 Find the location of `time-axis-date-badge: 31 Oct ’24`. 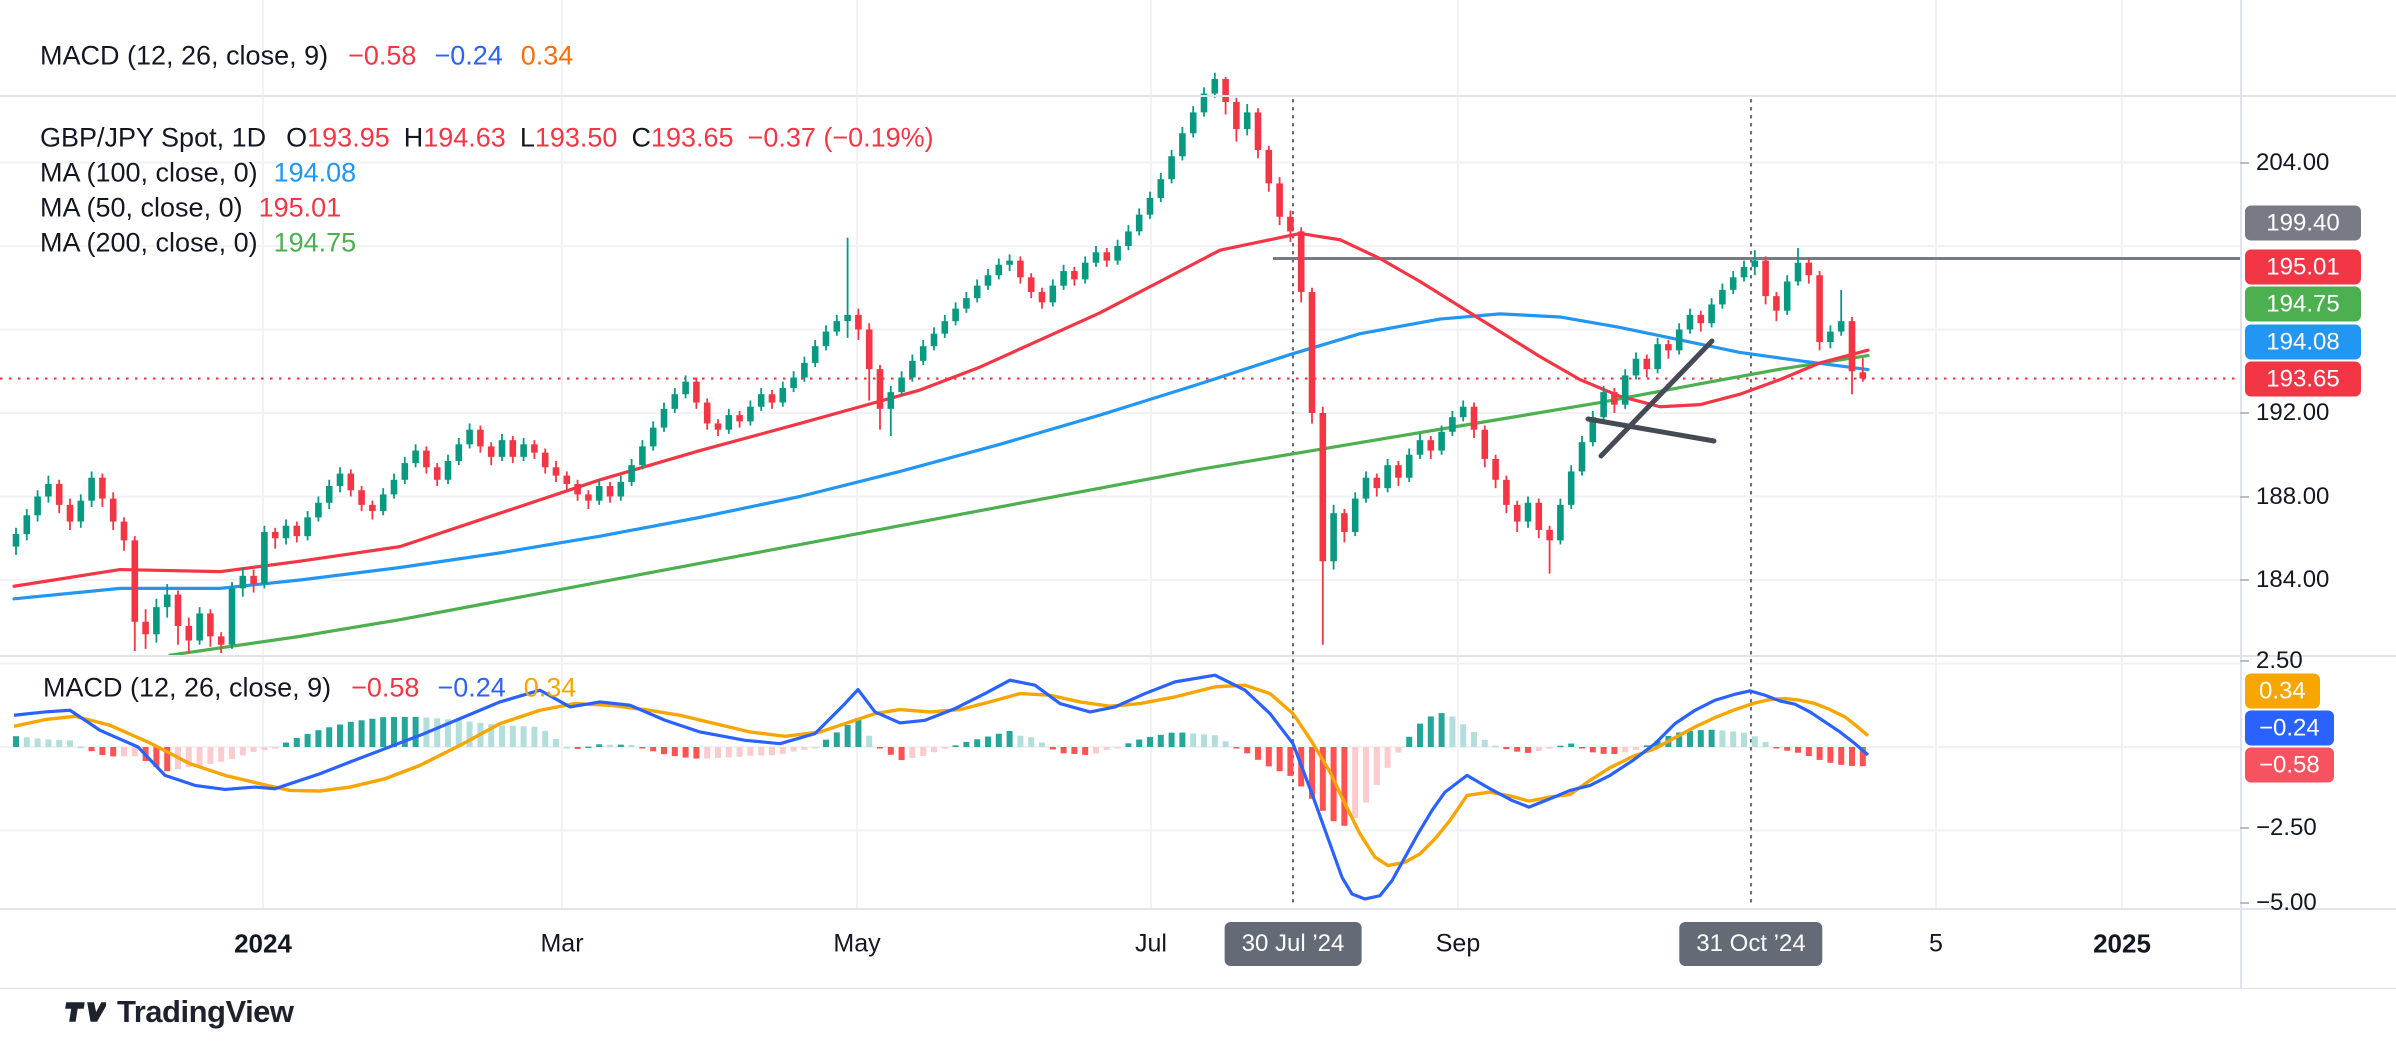

time-axis-date-badge: 31 Oct ’24 is located at coordinates (1751, 944).